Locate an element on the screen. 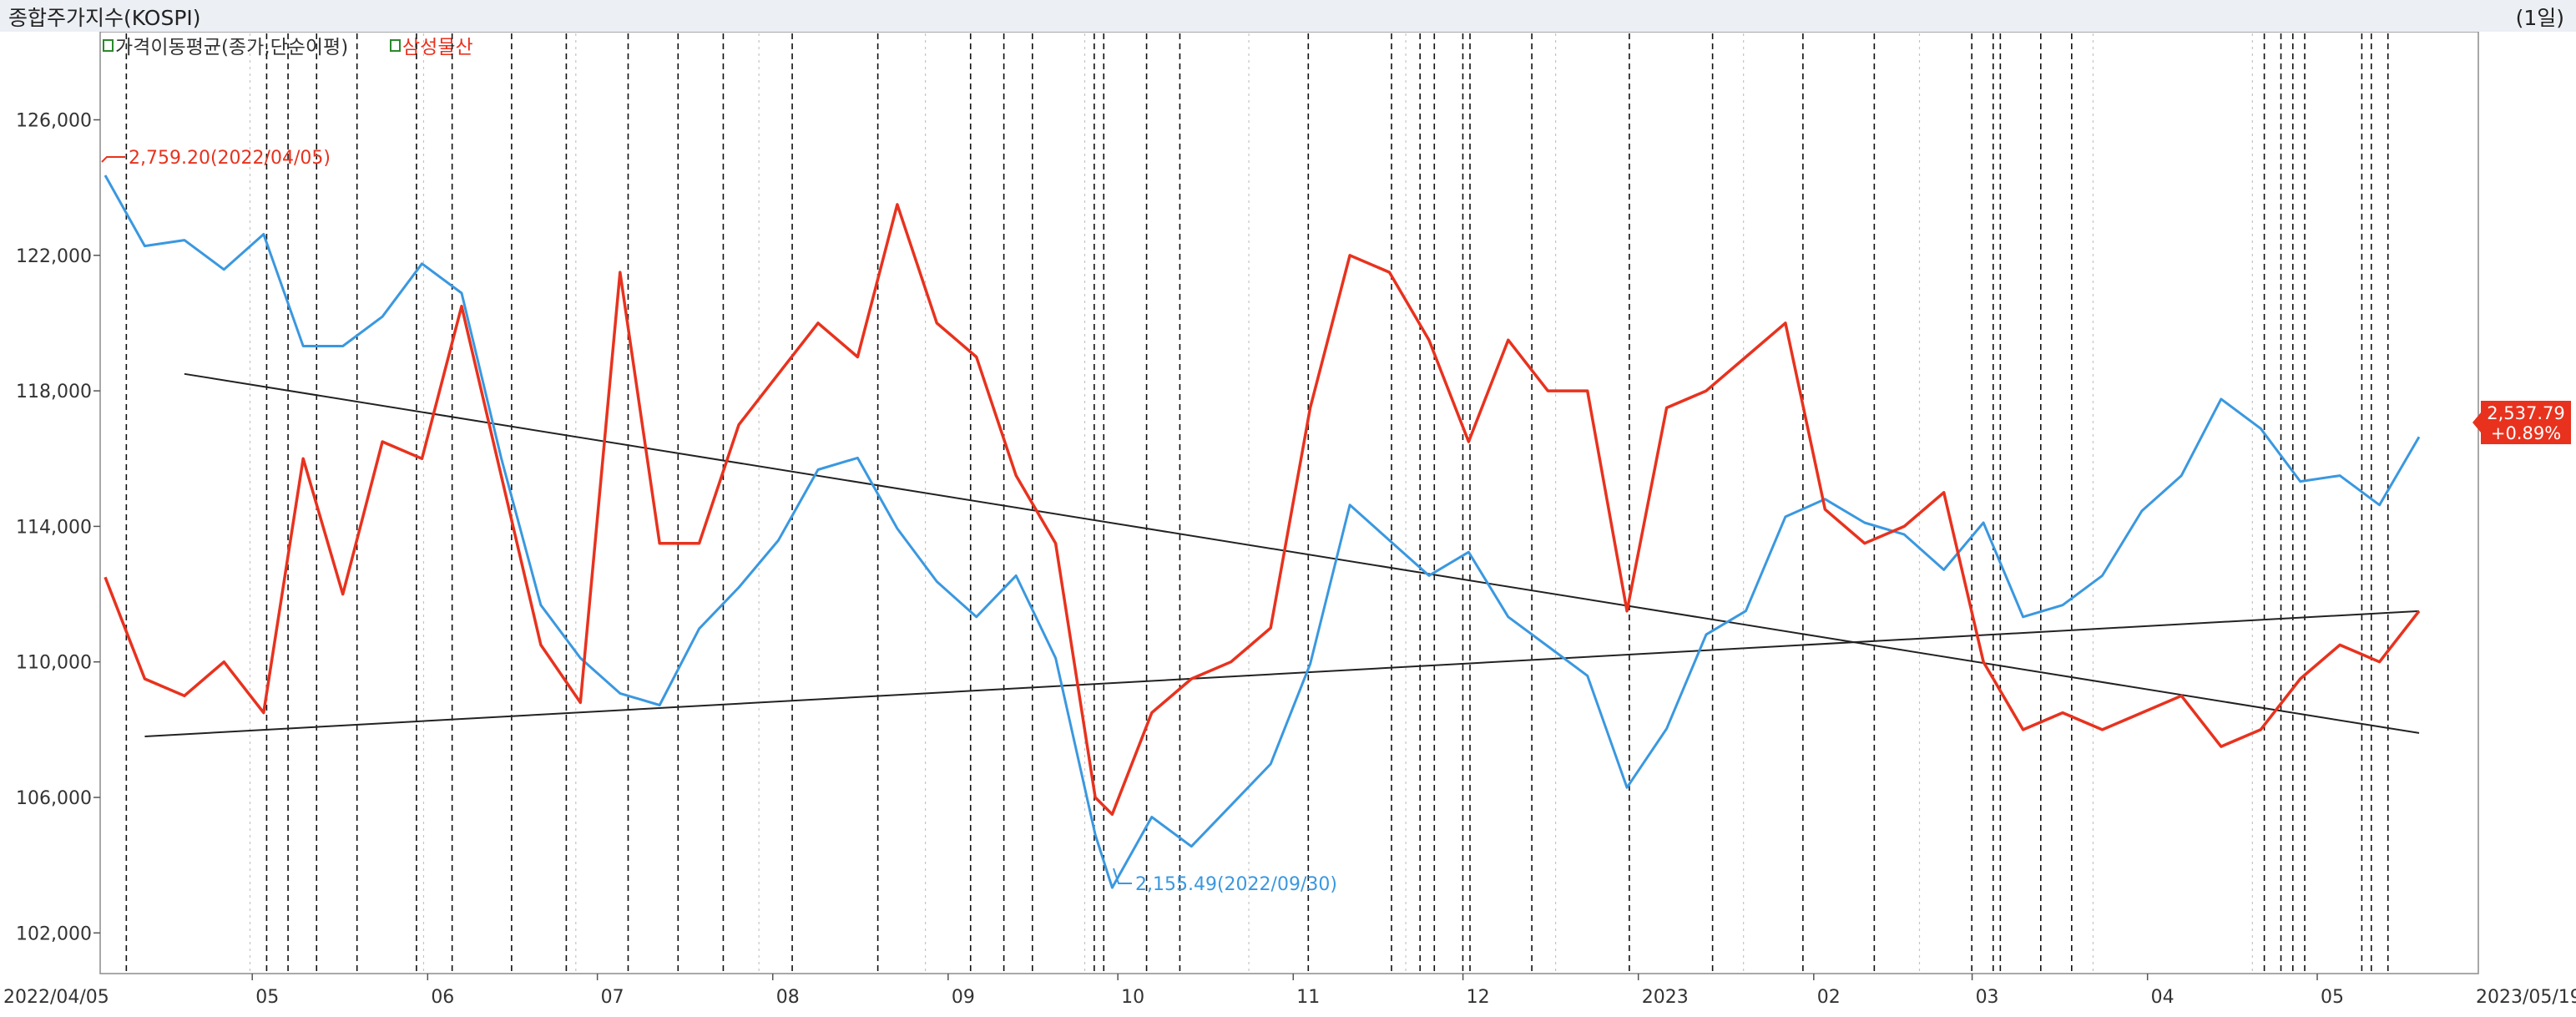 Image resolution: width=2576 pixels, height=1017 pixels. last-value-badge: 2,537.79 +0.89% is located at coordinates (2521, 422).